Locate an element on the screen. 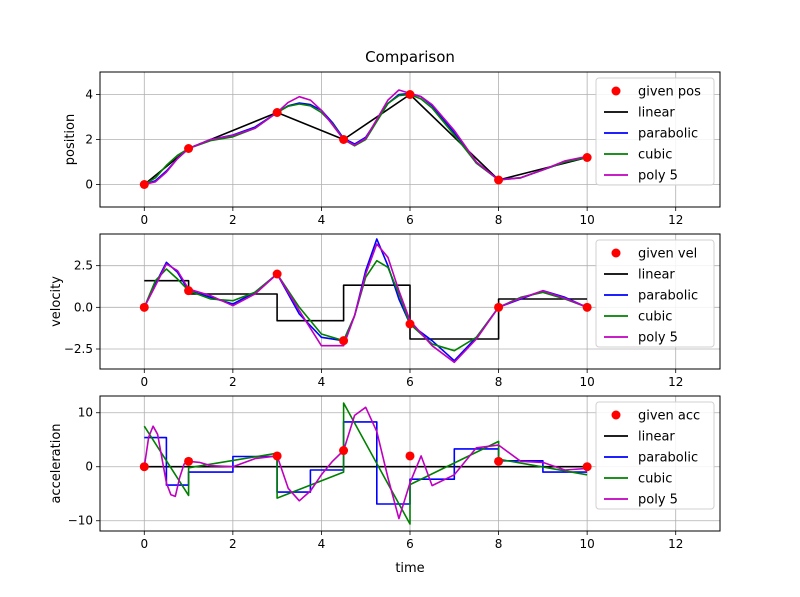 The height and width of the screenshot is (597, 800). y-axis-label: velocity is located at coordinates (56, 301).